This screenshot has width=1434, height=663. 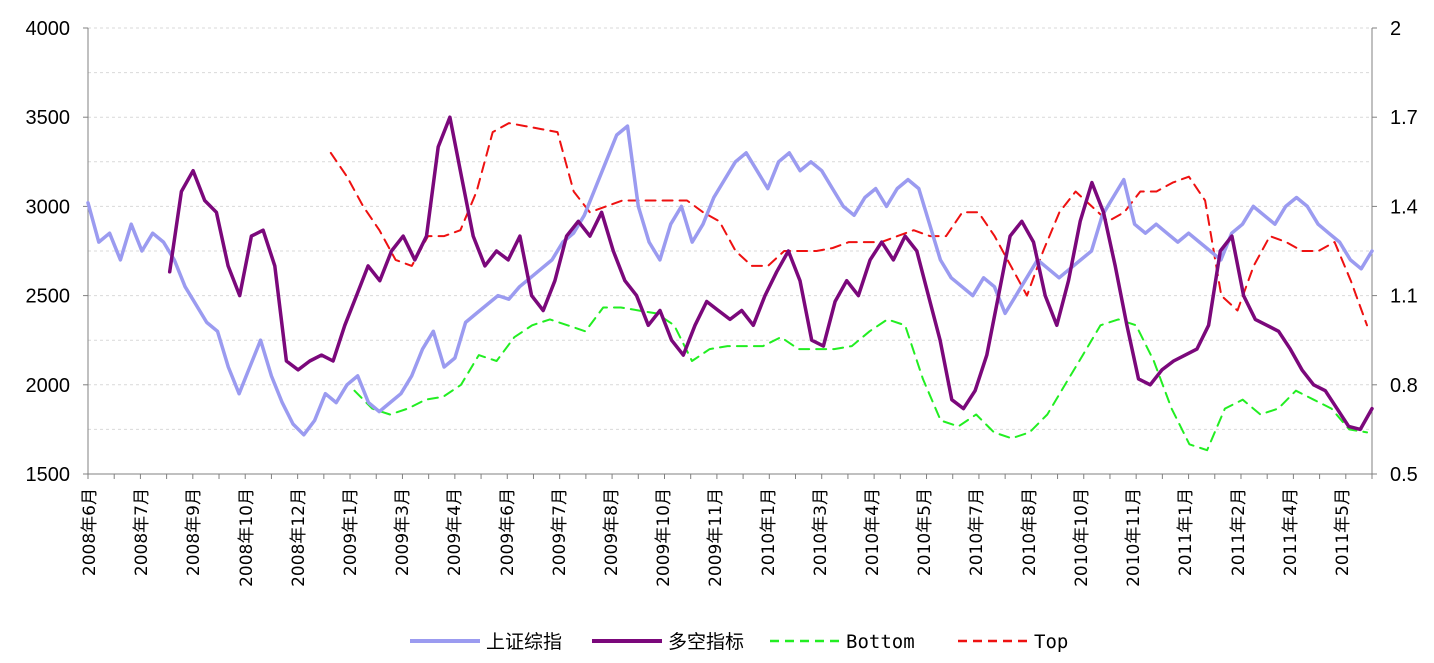 What do you see at coordinates (1134, 537) in the screenshot?
I see `x-tick-label: 2010年11月` at bounding box center [1134, 537].